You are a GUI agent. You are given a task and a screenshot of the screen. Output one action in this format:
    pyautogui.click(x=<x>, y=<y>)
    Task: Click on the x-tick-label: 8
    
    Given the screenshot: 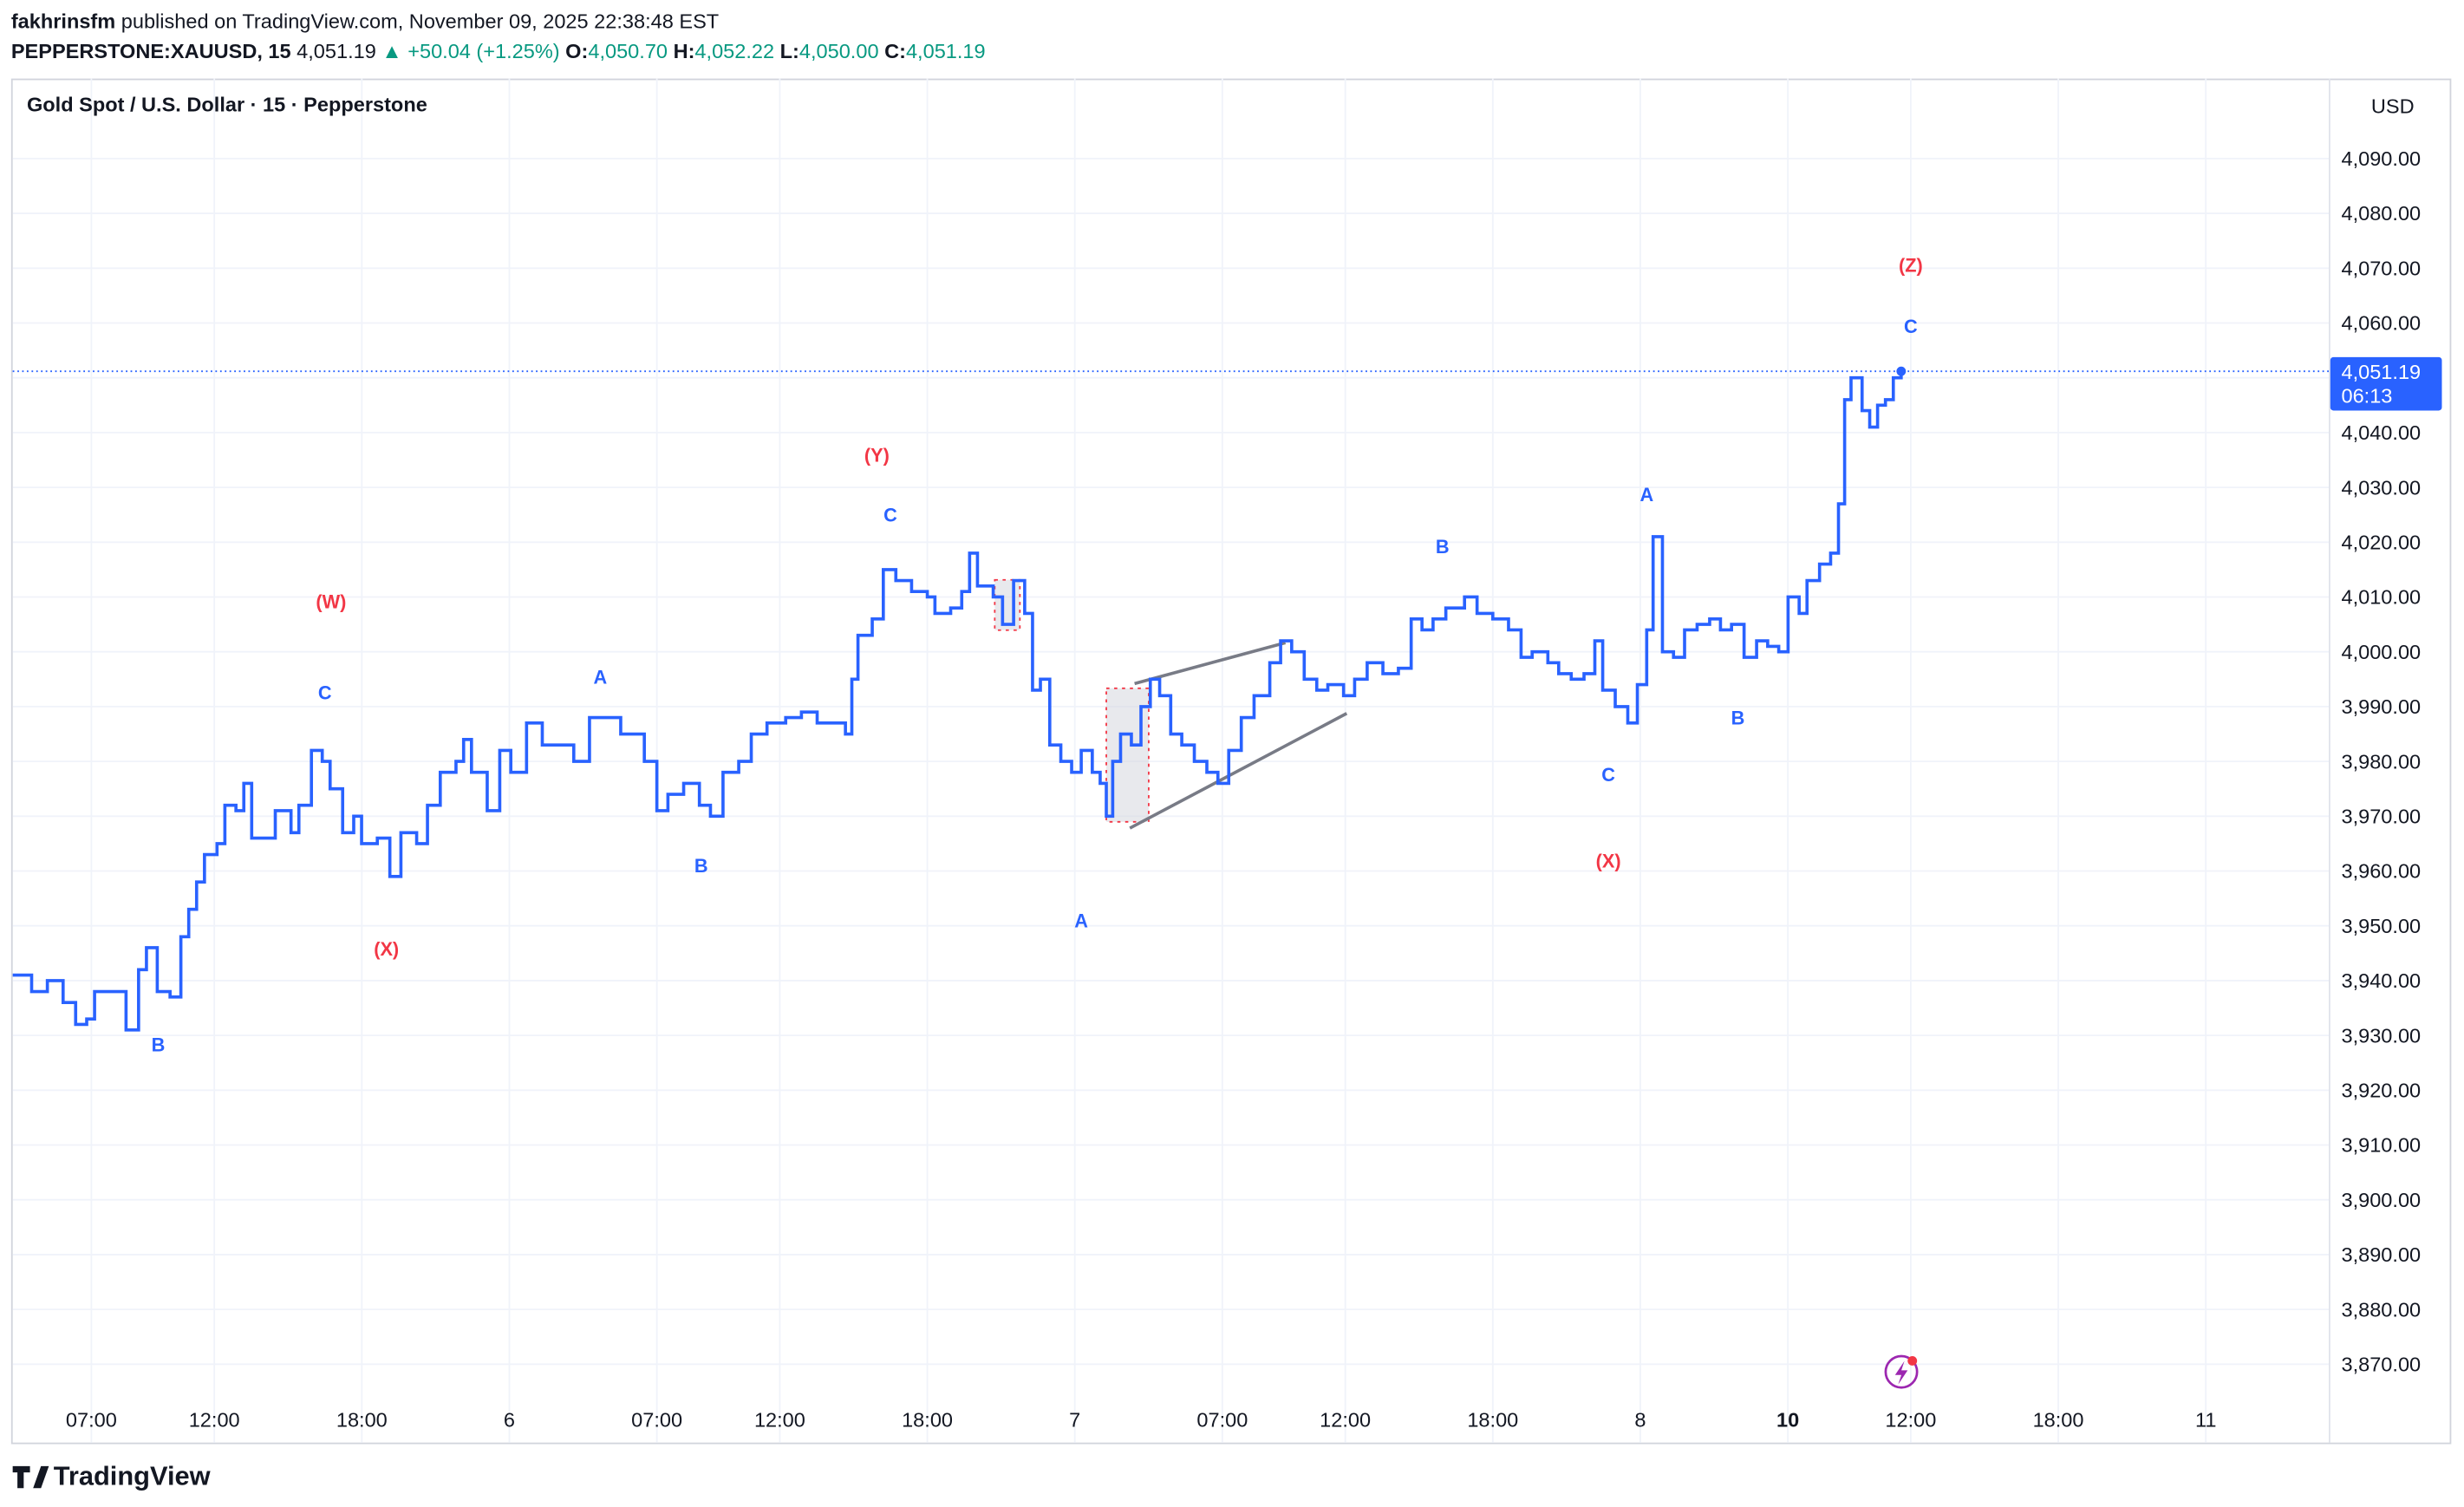 What is the action you would take?
    pyautogui.click(x=1640, y=1420)
    